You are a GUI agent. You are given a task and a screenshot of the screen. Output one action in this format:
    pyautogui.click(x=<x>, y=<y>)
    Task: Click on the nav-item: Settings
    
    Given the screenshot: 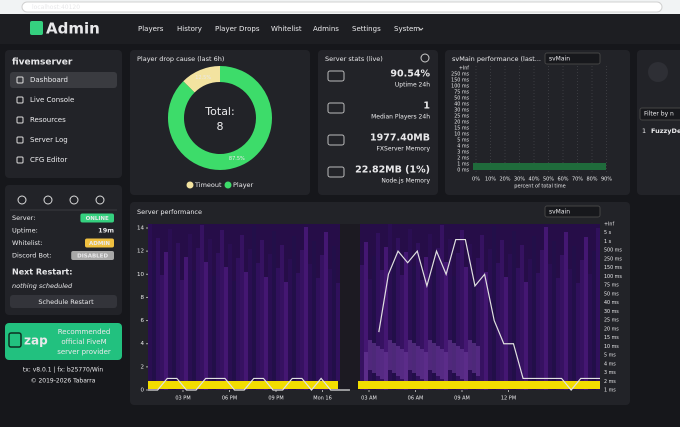 What is the action you would take?
    pyautogui.click(x=366, y=29)
    